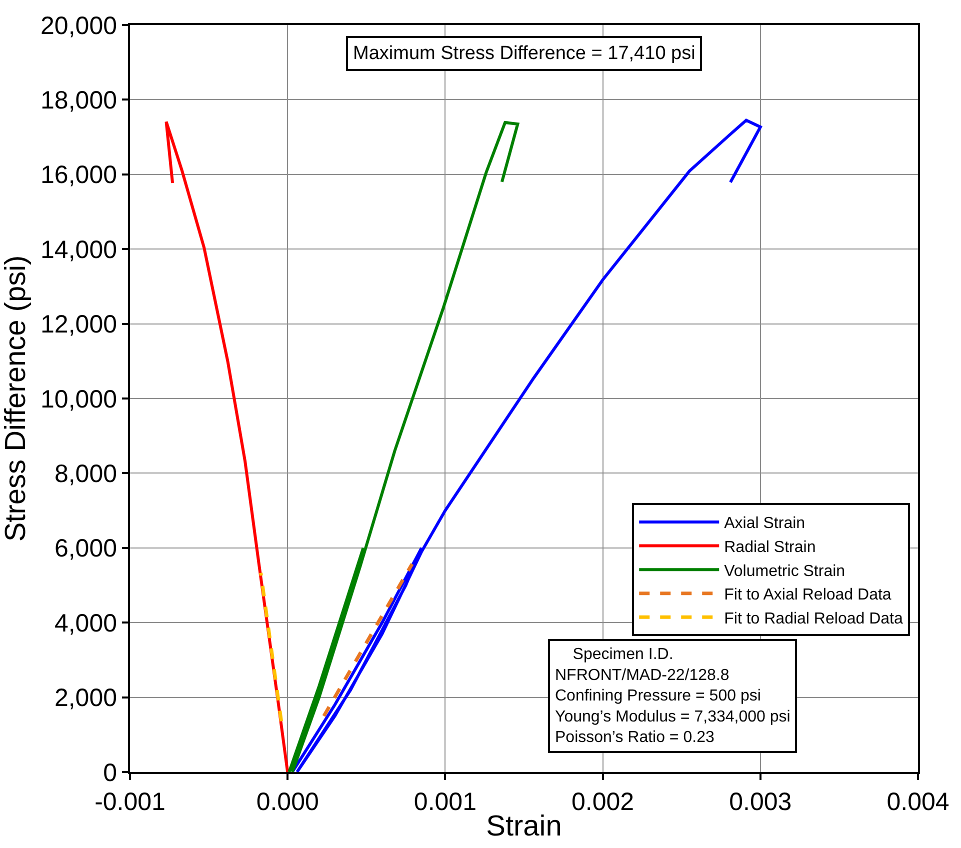 The image size is (961, 848). What do you see at coordinates (78, 324) in the screenshot?
I see `y-tick-label: 12,000` at bounding box center [78, 324].